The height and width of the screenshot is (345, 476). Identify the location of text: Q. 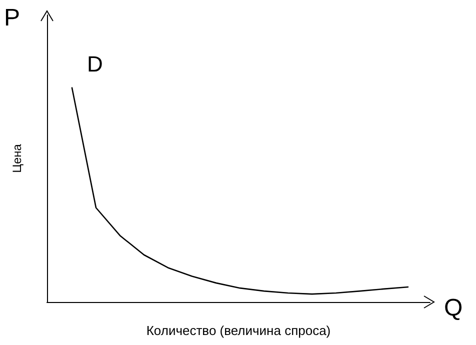
(453, 308).